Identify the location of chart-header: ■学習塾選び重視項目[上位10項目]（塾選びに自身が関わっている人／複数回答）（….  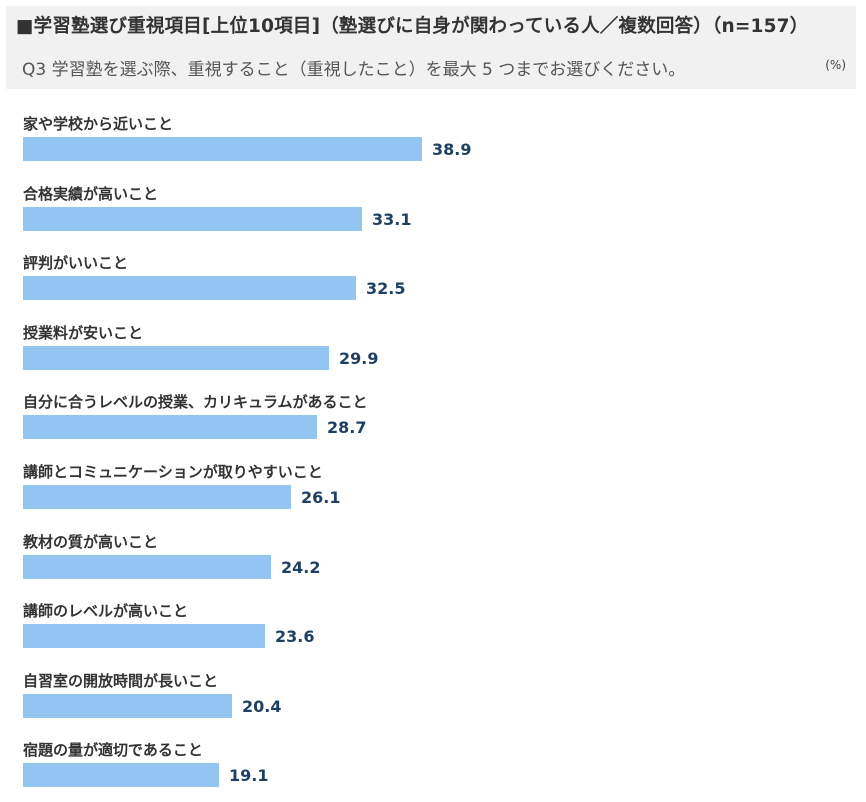
(431, 47).